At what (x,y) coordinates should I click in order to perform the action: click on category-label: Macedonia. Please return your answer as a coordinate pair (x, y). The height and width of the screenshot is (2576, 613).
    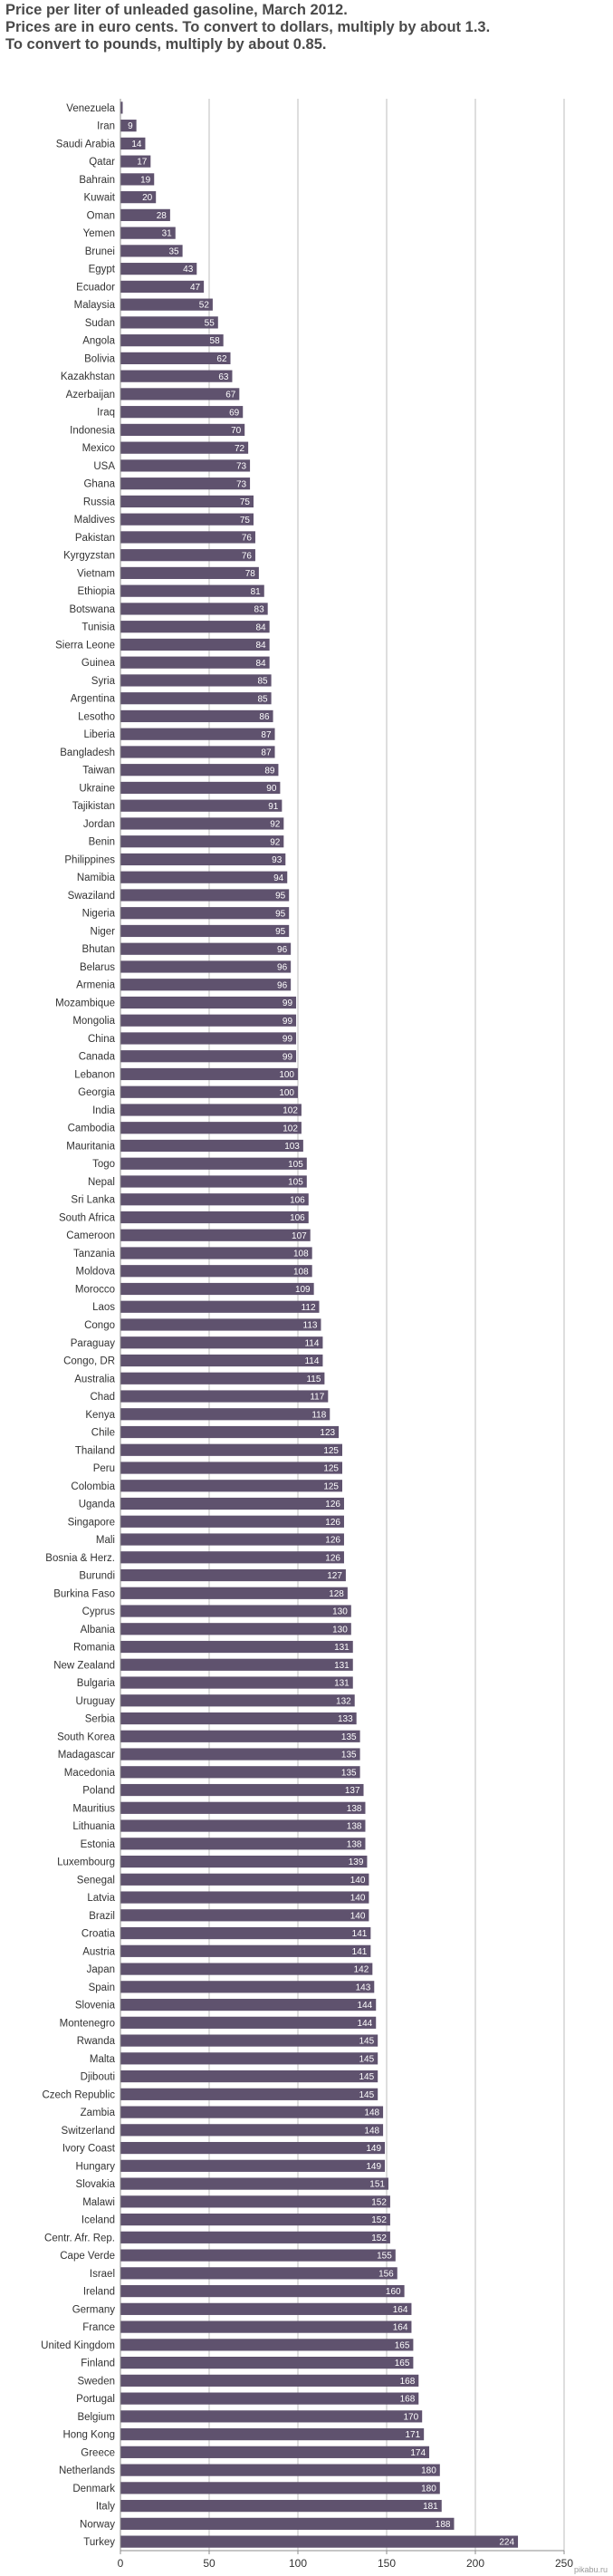
    Looking at the image, I should click on (90, 1773).